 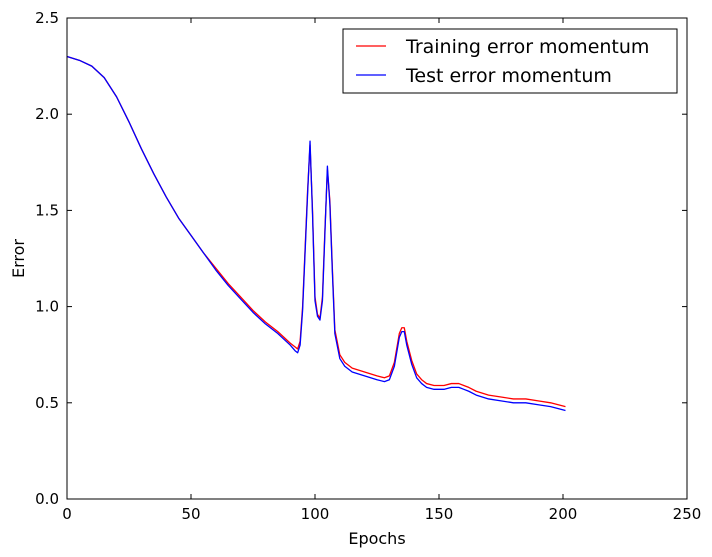 What do you see at coordinates (563, 514) in the screenshot?
I see `x-tick-label: 200` at bounding box center [563, 514].